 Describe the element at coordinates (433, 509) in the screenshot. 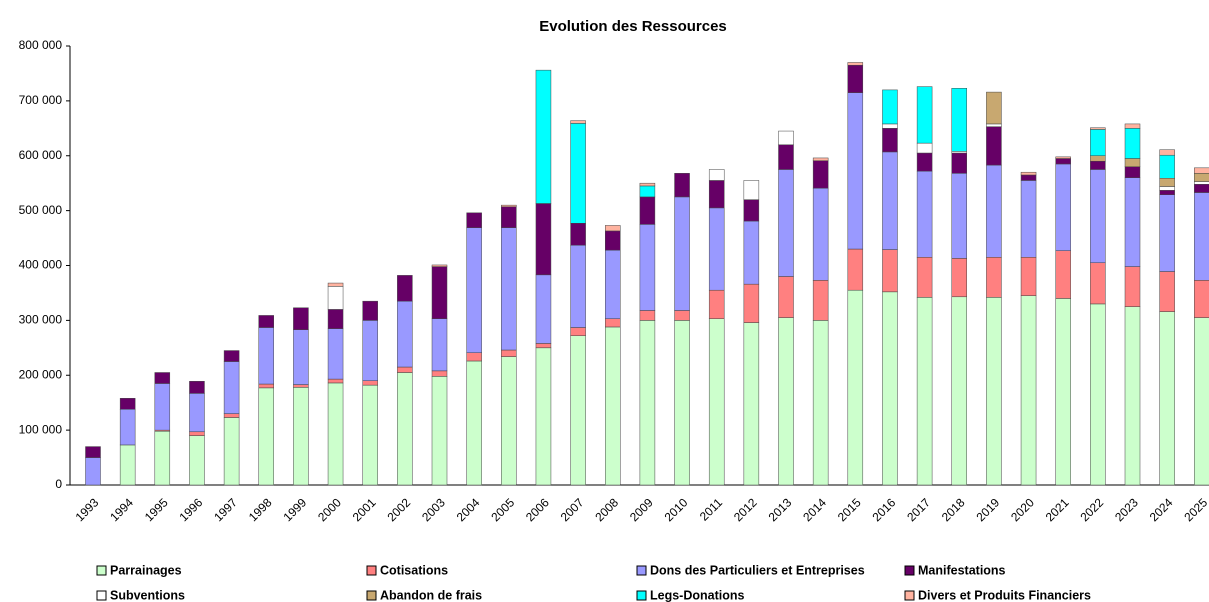

I see `x-tick-label: 2003` at that location.